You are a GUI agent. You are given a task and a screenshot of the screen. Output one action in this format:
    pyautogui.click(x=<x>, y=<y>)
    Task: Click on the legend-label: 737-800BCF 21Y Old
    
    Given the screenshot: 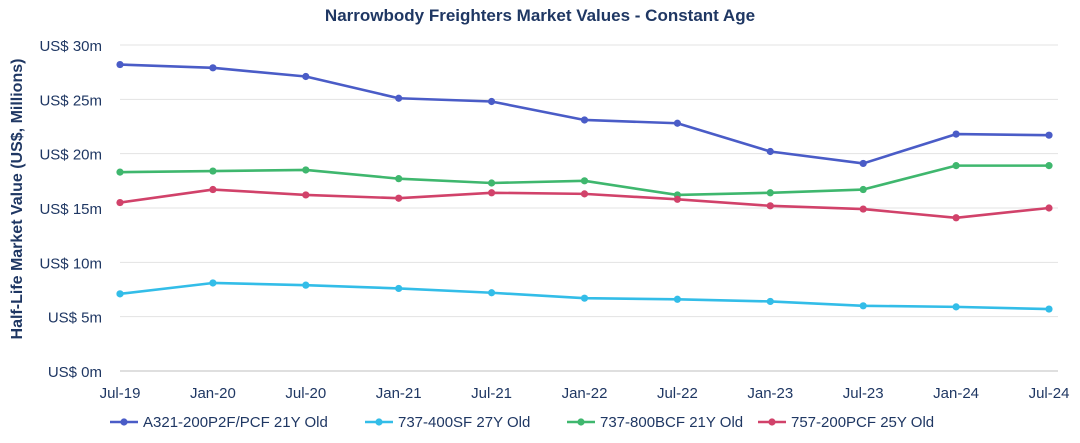 What is the action you would take?
    pyautogui.click(x=671, y=422)
    